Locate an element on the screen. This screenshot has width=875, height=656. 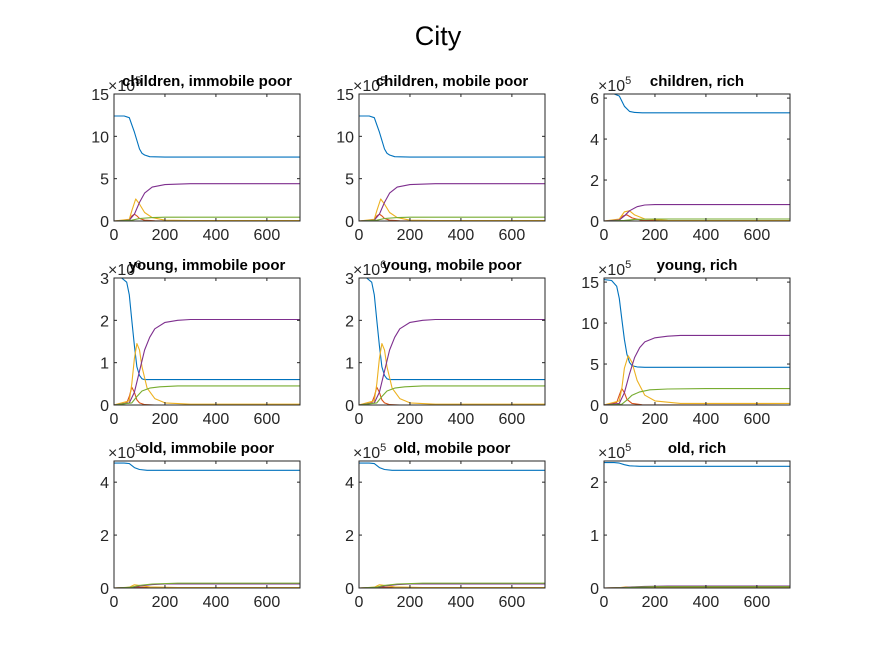
figure-title: City is located at coordinates (438, 36).